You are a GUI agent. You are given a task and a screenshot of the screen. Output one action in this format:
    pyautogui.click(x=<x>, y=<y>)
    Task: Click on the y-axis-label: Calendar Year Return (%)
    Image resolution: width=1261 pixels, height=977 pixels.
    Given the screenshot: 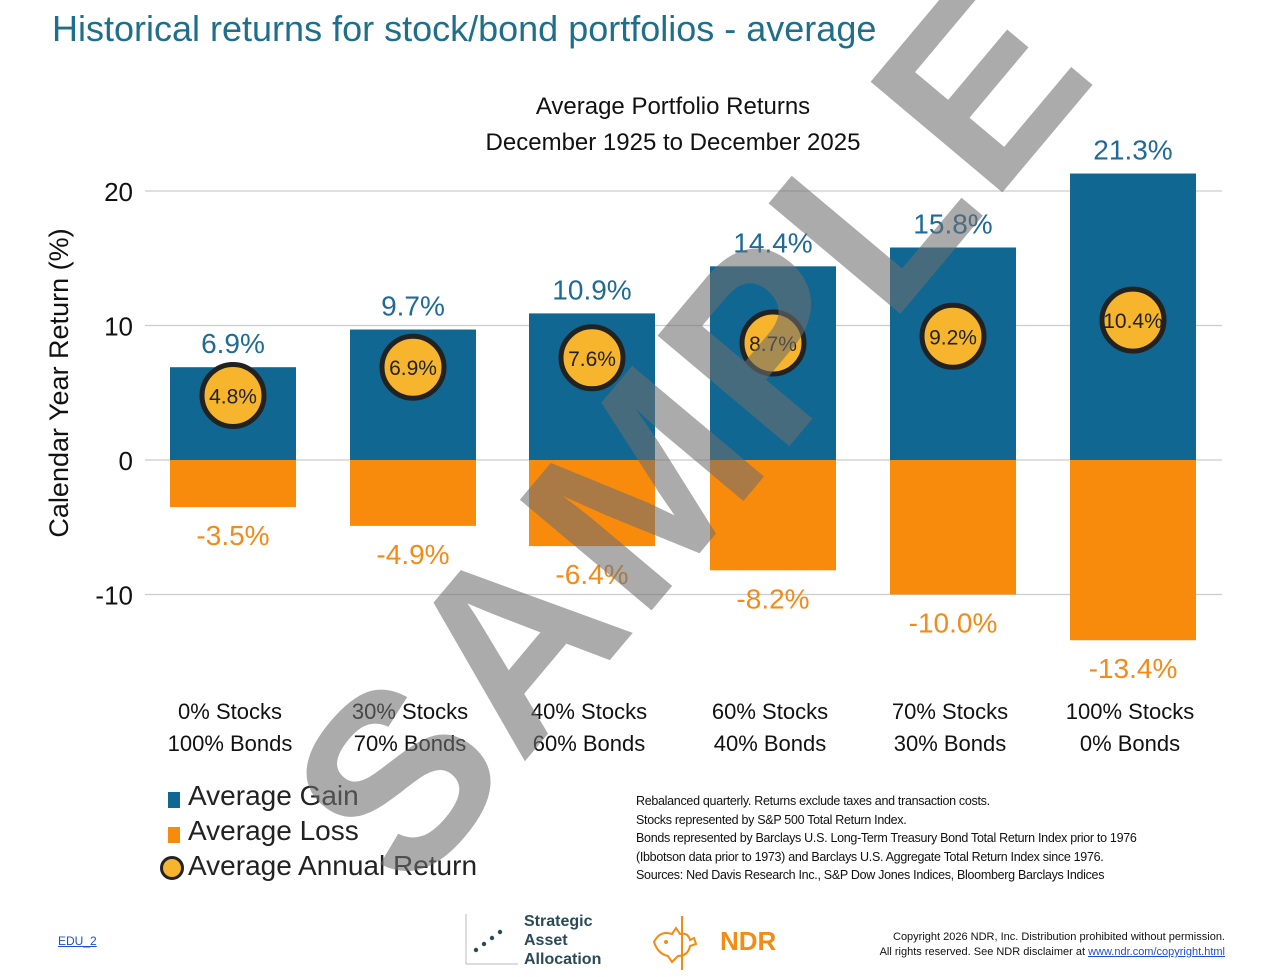 What is the action you would take?
    pyautogui.click(x=59, y=382)
    